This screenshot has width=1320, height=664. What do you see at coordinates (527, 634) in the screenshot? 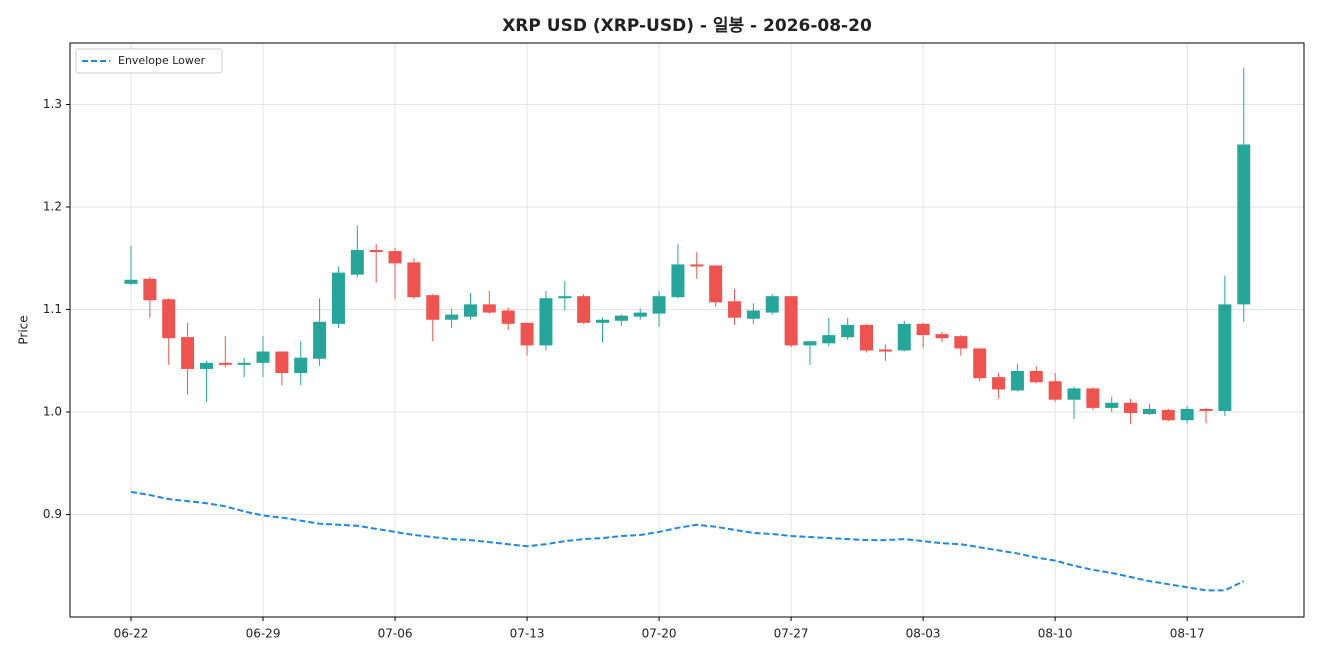
I see `x-tick-label: 07-13` at bounding box center [527, 634].